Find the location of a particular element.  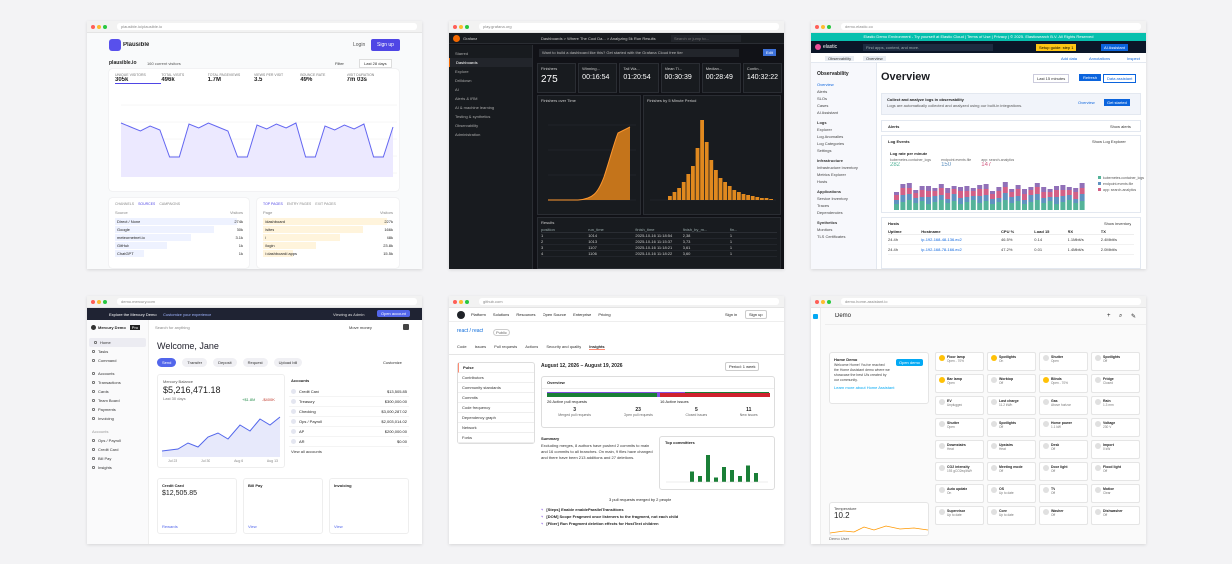

signin-link: Sign in is located at coordinates (731, 314).